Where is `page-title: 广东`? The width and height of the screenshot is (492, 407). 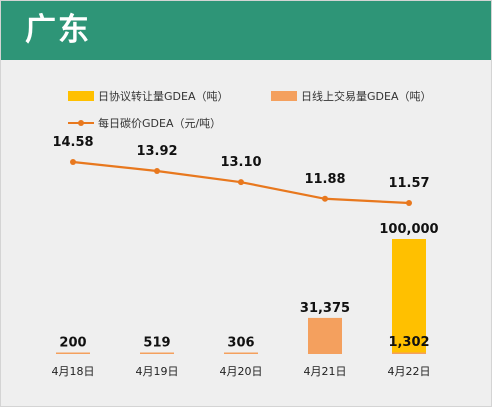 page-title: 广东 is located at coordinates (58, 30).